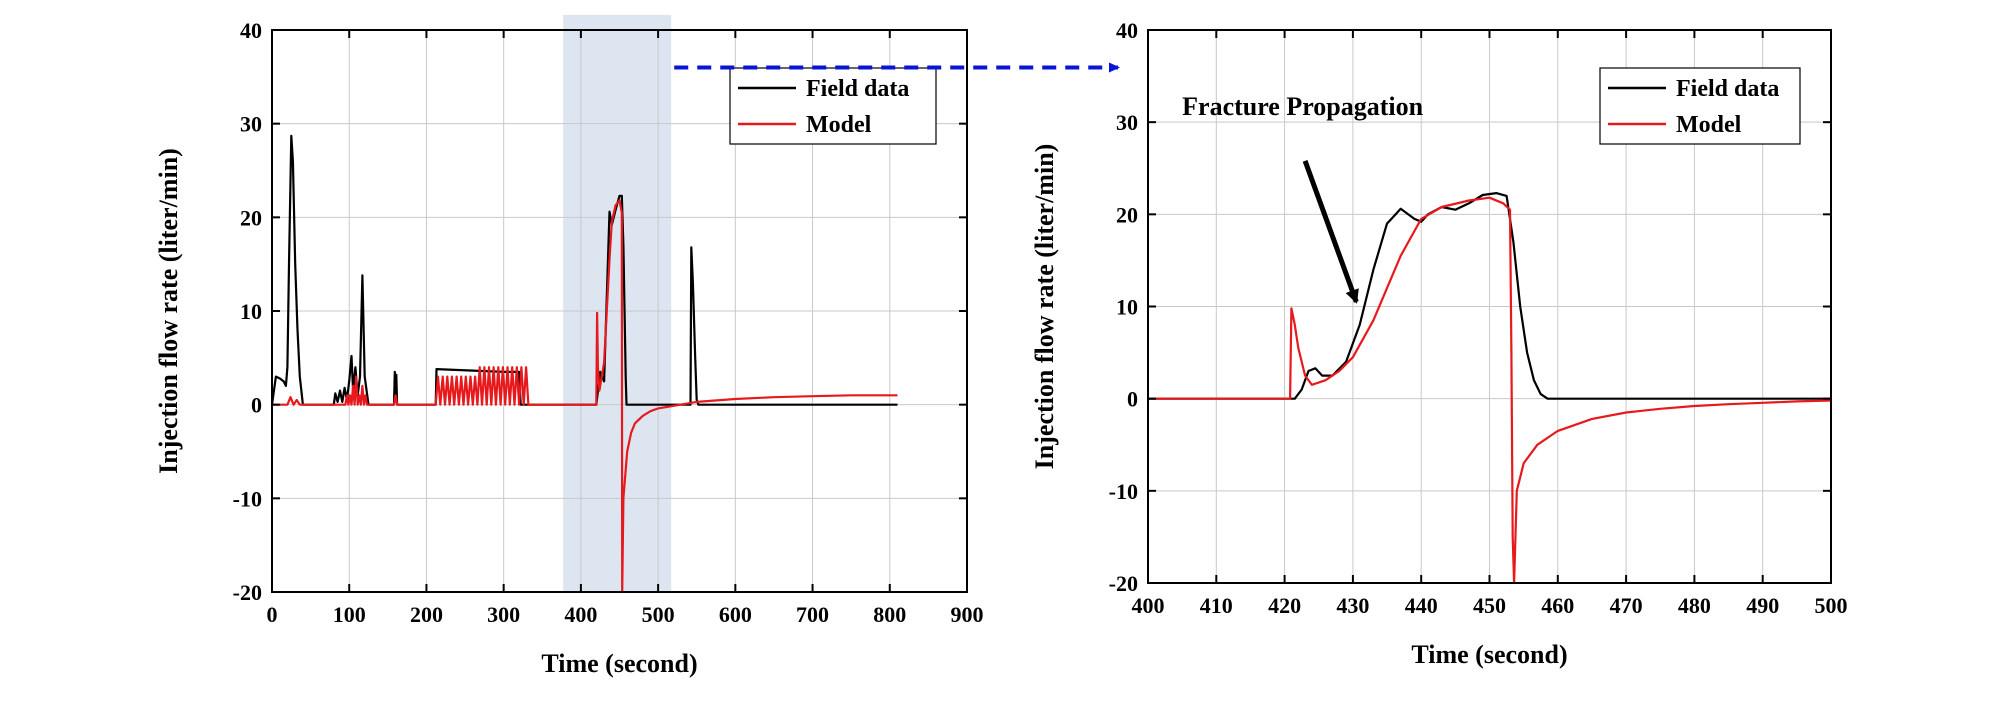 The width and height of the screenshot is (2008, 708). Describe the element at coordinates (1216, 605) in the screenshot. I see `right-x-tick-label: 410` at that location.